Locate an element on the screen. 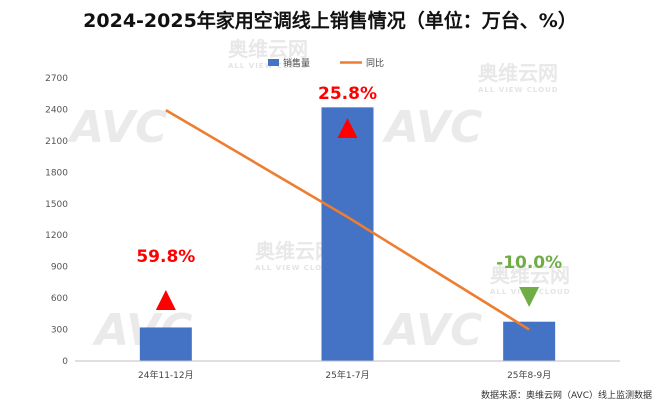 This screenshot has width=660, height=407. y-axis: 0 300 600 900 1200 1500 1800 2100 2400 2700 is located at coordinates (56, 220).